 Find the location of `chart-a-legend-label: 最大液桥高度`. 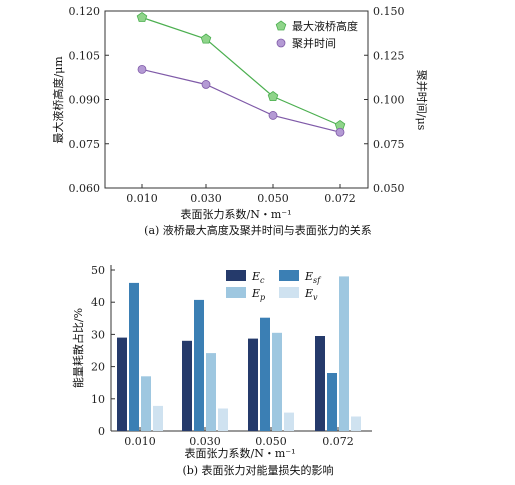

chart-a-legend-label: 最大液桥高度 is located at coordinates (325, 26).